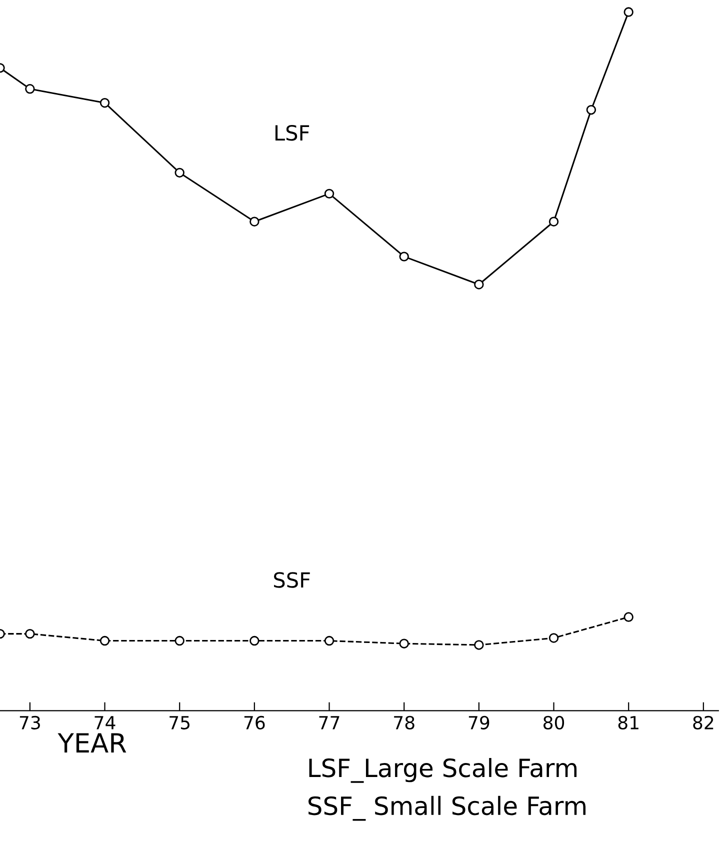 This screenshot has height=842, width=722. I want to click on x-tick-label: 75, so click(180, 723).